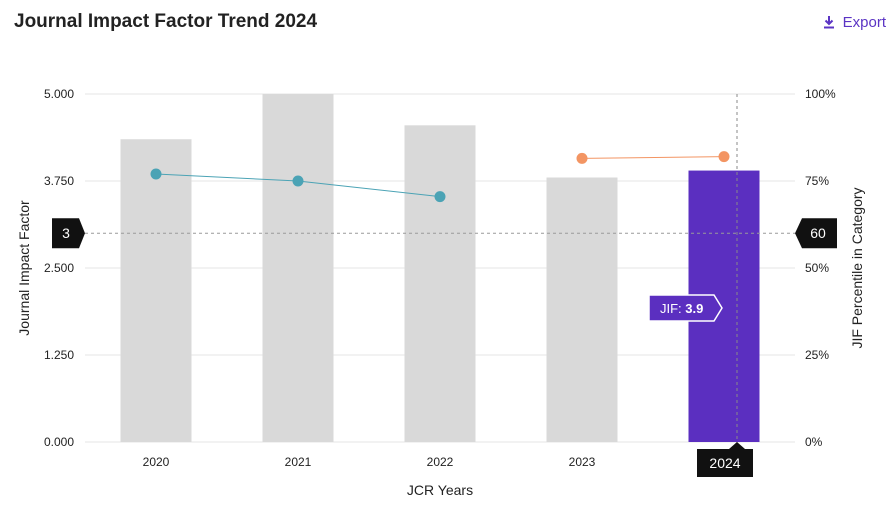 The image size is (896, 506). Describe the element at coordinates (828, 22) in the screenshot. I see `download-icon` at that location.